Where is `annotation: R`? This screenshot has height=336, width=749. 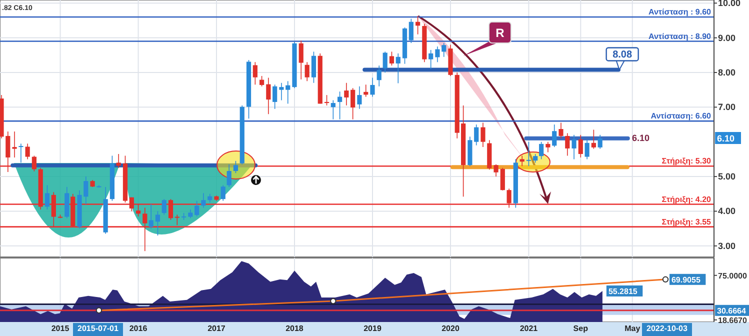
annotation: R is located at coordinates (500, 33).